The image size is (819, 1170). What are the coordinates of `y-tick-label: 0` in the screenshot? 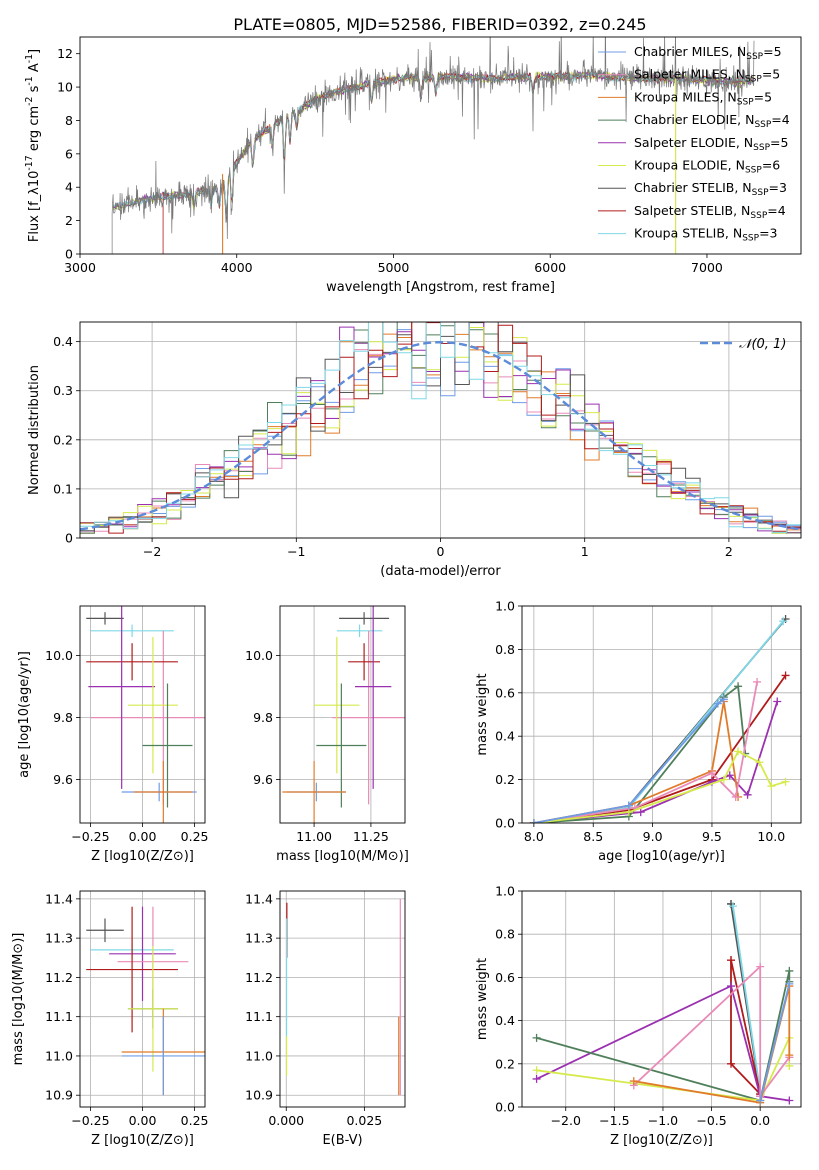 It's located at (69, 538).